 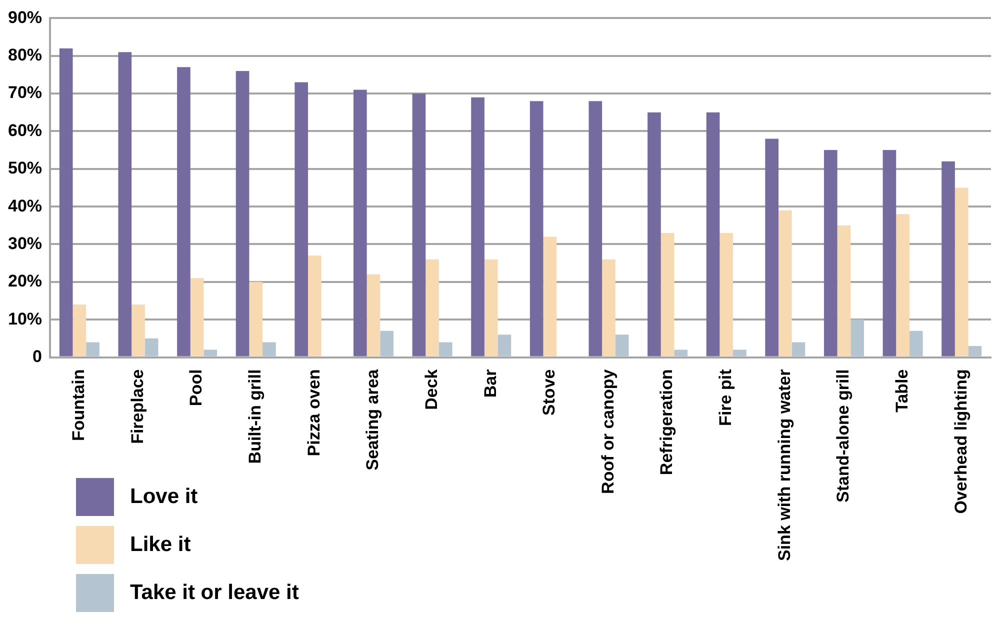 I want to click on x-tick-label: Pool, so click(x=196, y=387).